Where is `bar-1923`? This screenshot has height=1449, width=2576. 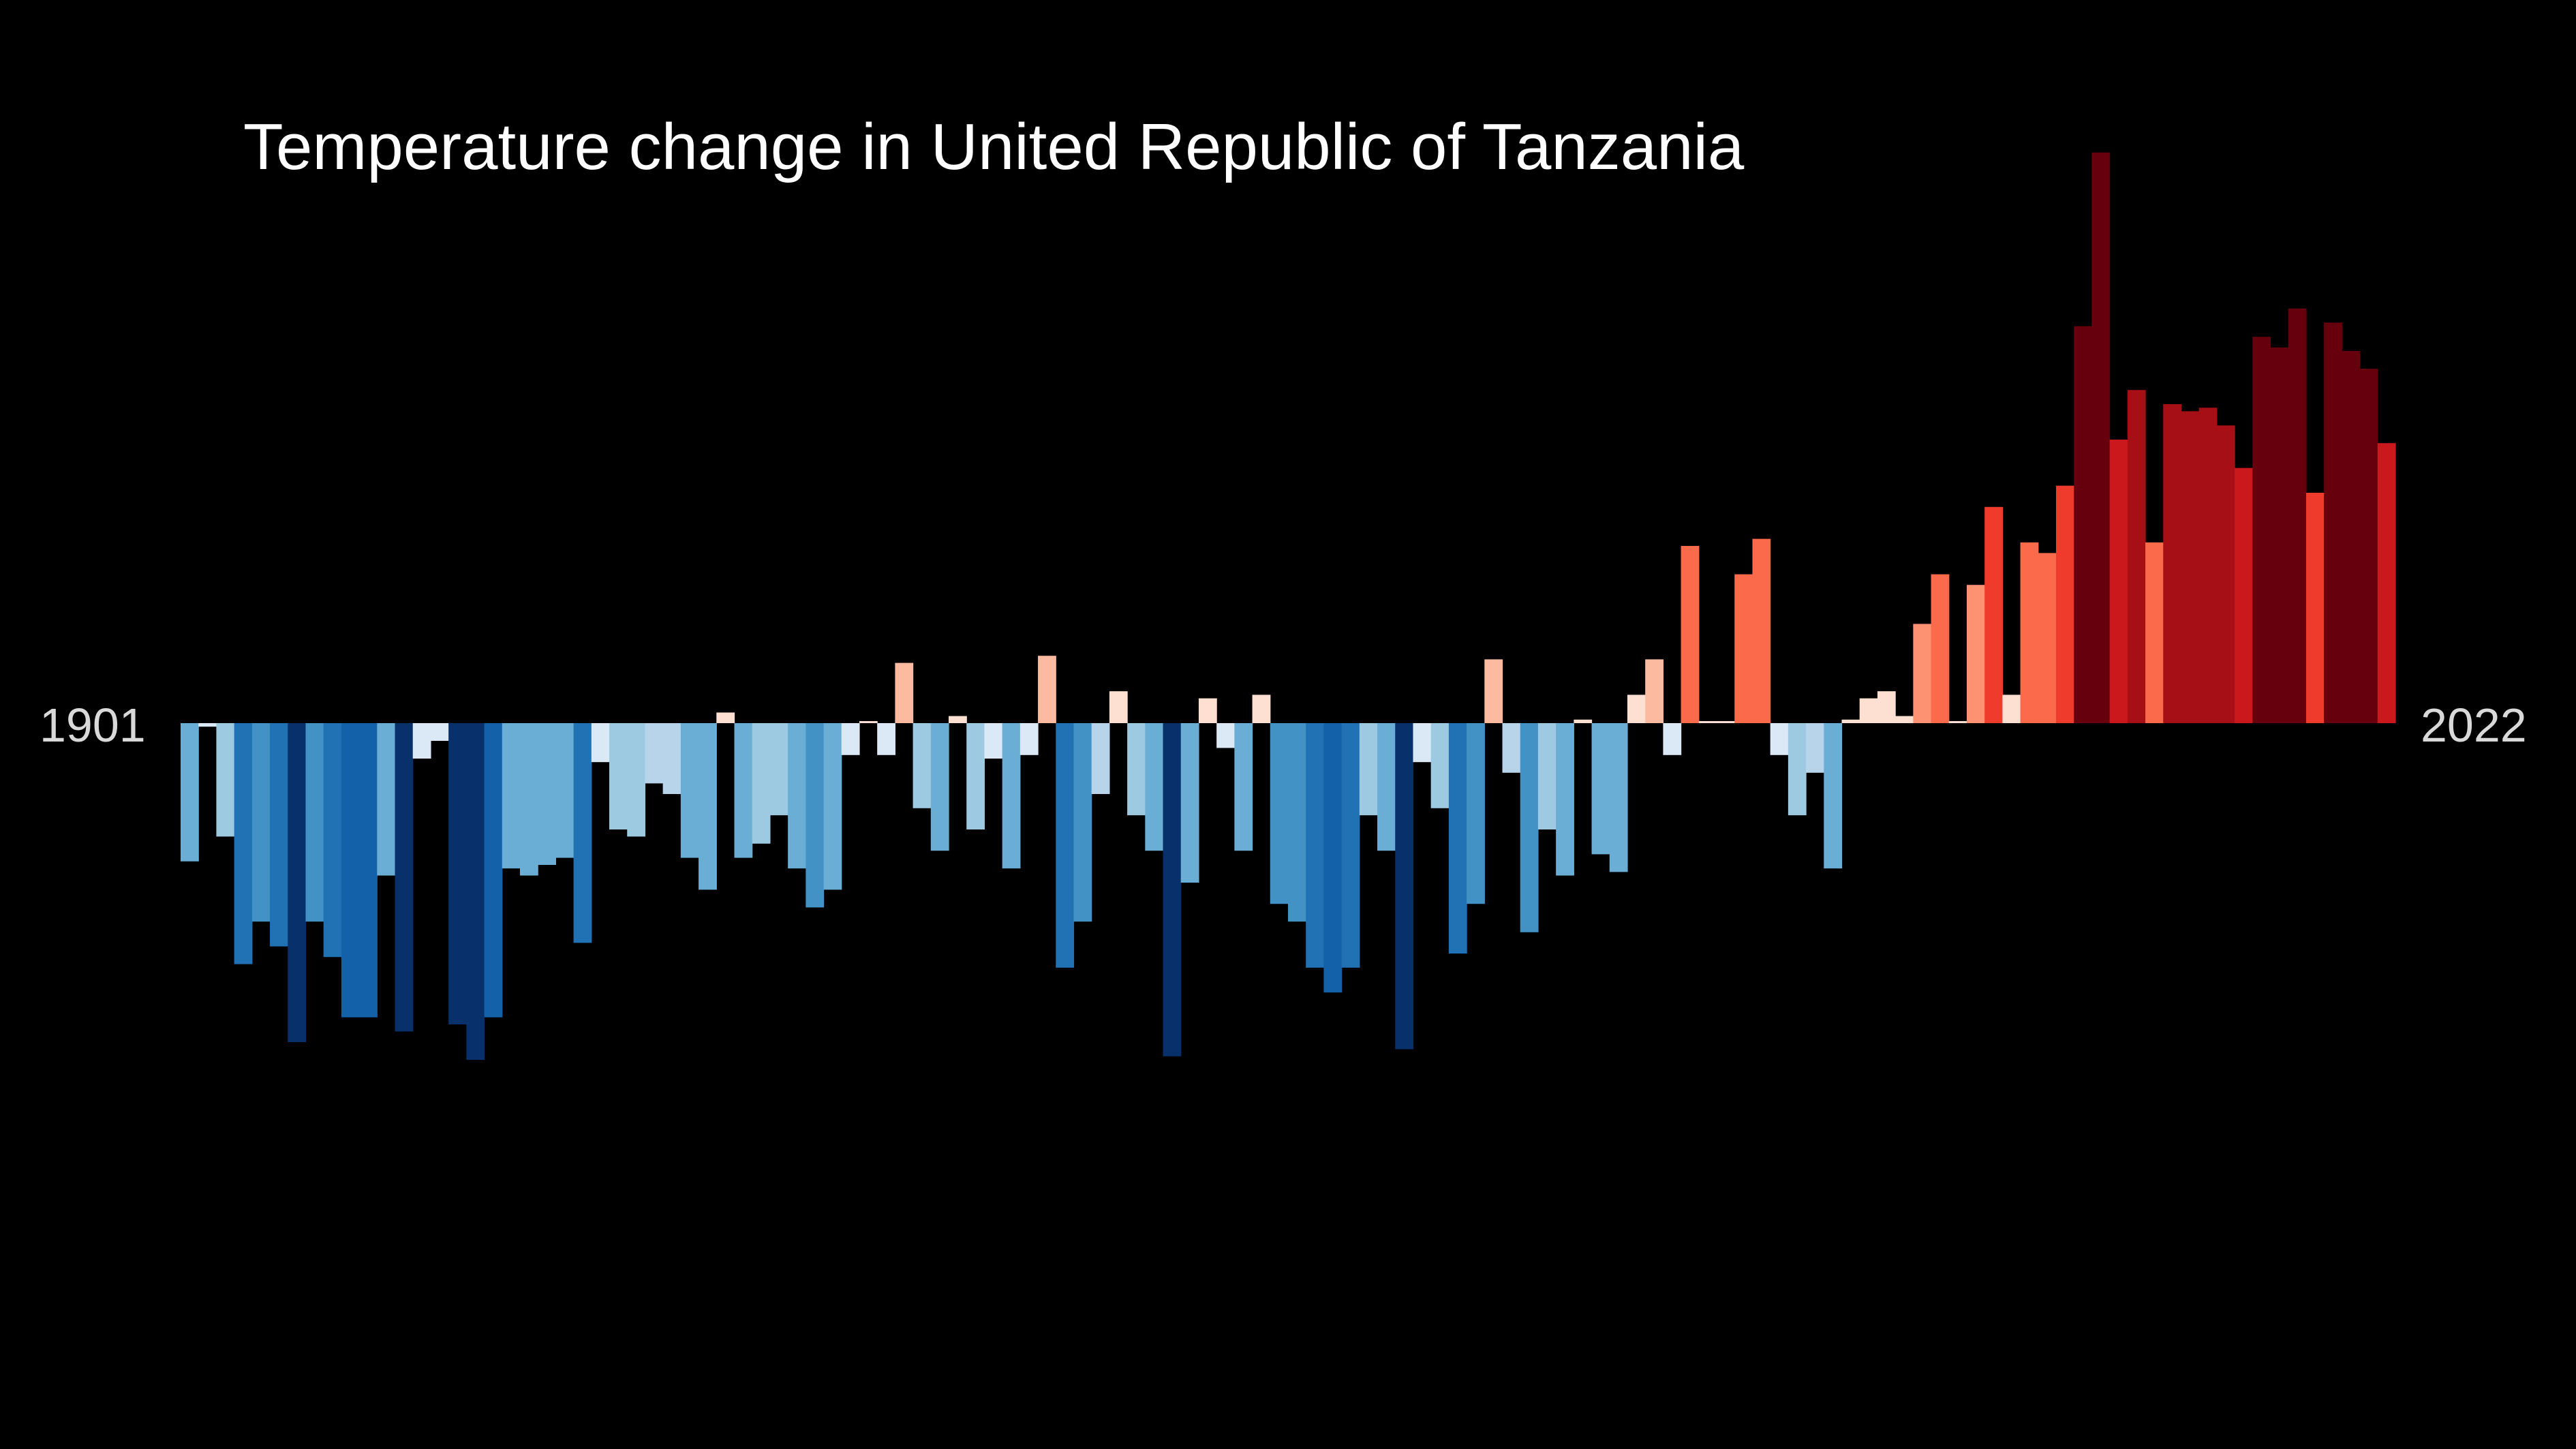 bar-1923 is located at coordinates (582, 833).